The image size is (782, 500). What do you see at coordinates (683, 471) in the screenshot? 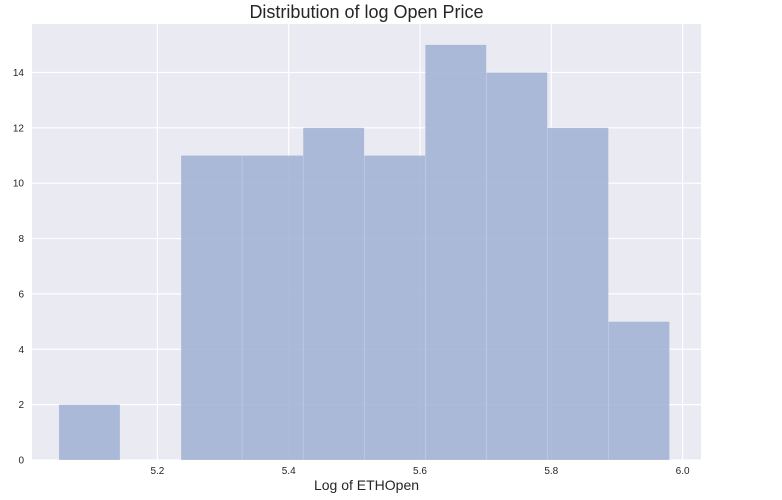
I see `x-tick-label-4: 6.0` at bounding box center [683, 471].